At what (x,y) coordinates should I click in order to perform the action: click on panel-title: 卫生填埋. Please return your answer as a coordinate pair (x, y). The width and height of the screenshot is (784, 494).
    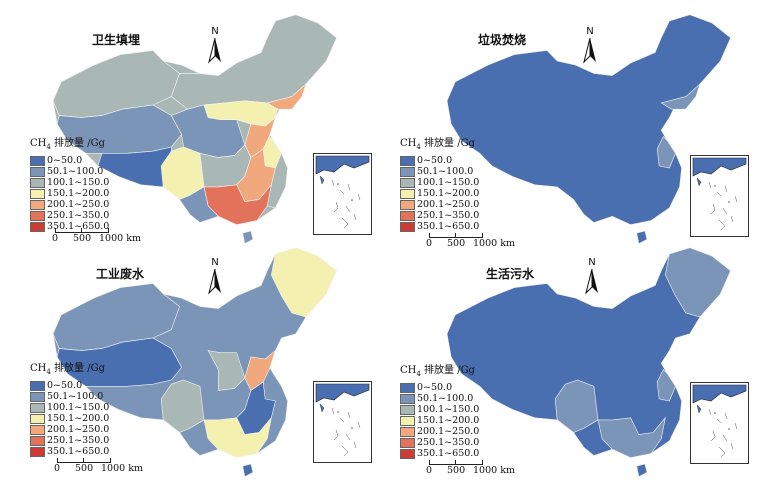
    Looking at the image, I should click on (116, 40).